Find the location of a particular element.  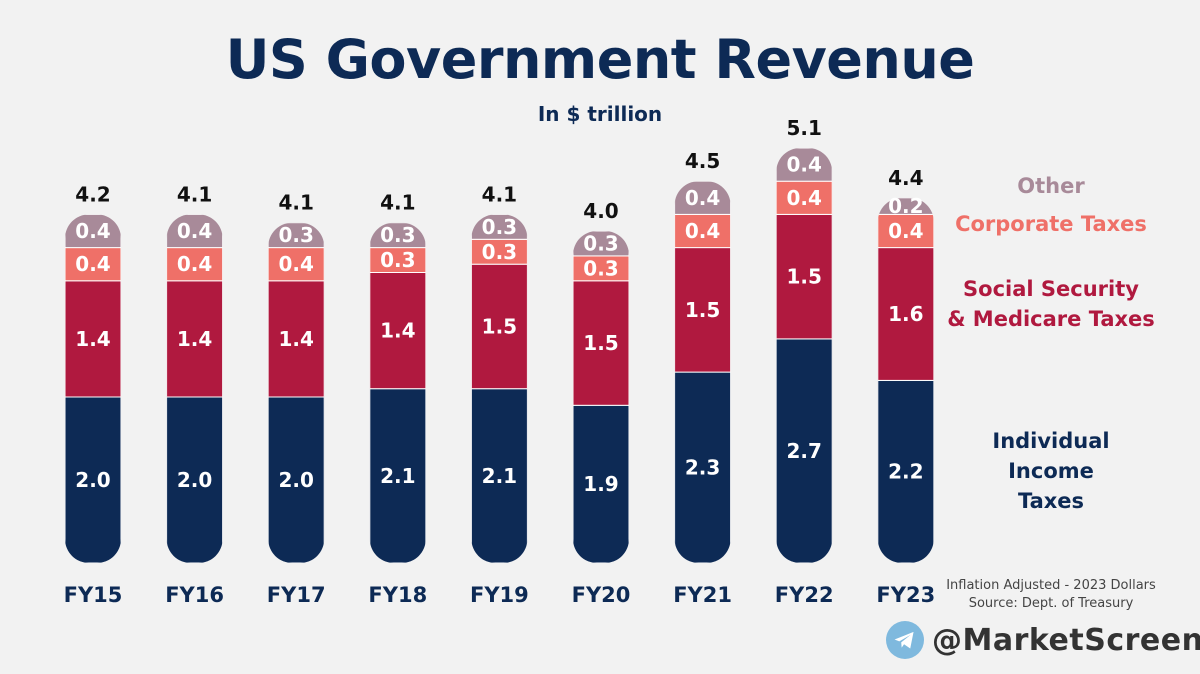

bar-fy21 is located at coordinates (702, 372).